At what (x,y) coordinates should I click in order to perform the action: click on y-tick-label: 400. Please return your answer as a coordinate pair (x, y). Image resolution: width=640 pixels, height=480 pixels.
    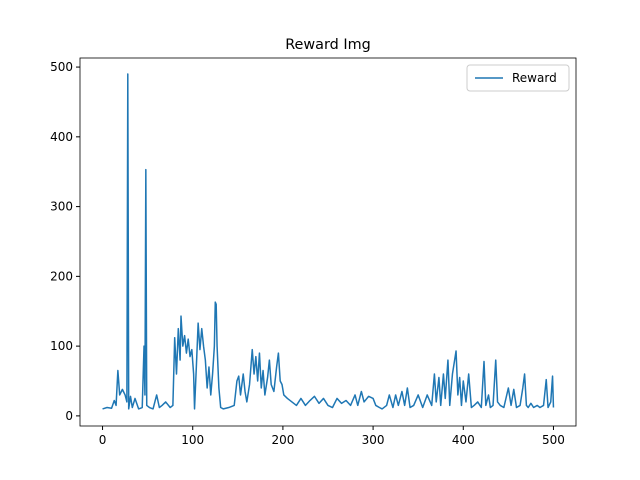
    Looking at the image, I should click on (61, 137).